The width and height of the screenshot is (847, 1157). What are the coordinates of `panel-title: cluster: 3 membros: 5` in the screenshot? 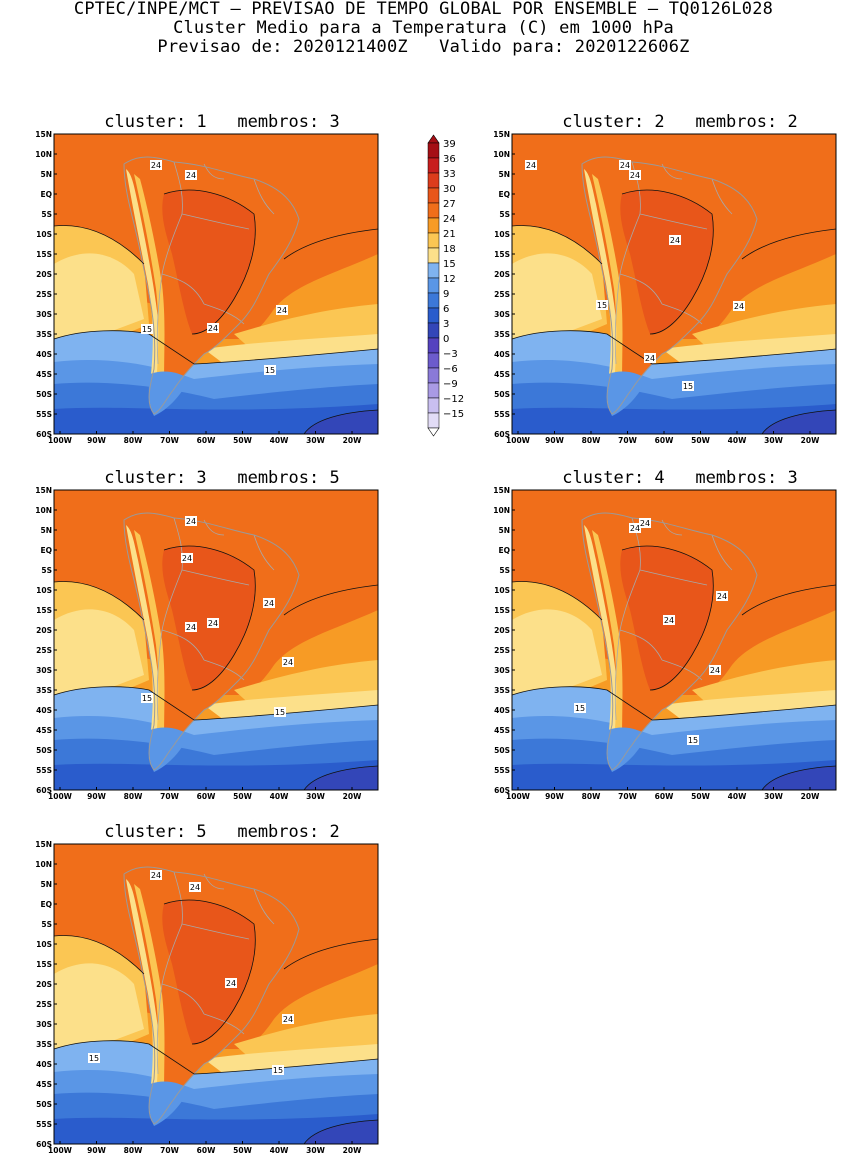 It's located at (222, 478).